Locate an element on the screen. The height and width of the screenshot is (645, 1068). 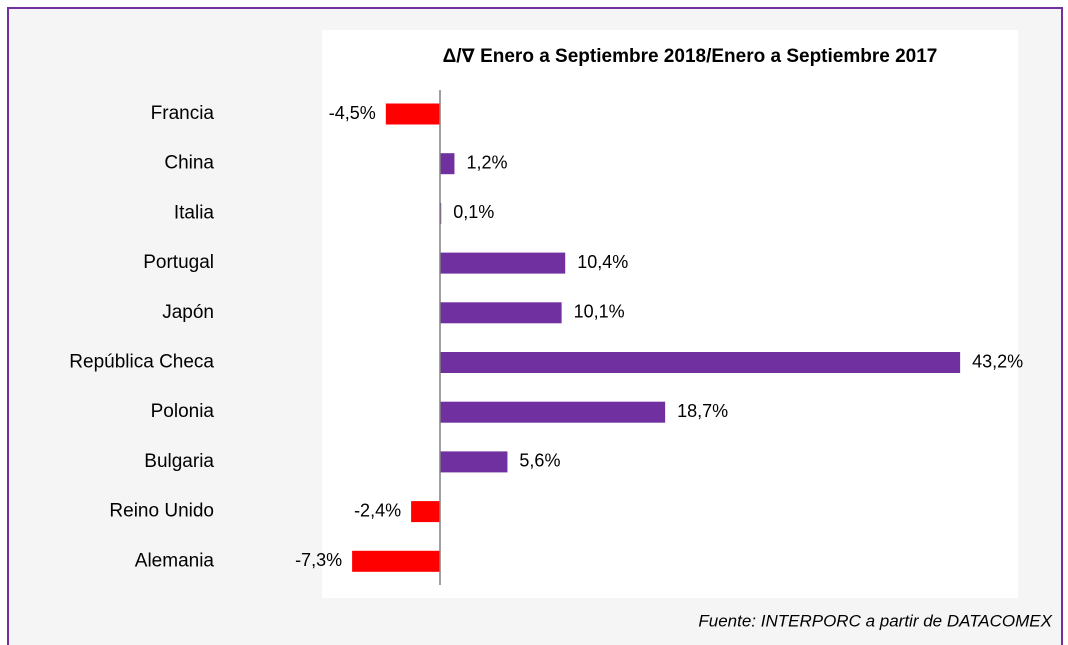
category-label: Italia is located at coordinates (194, 212).